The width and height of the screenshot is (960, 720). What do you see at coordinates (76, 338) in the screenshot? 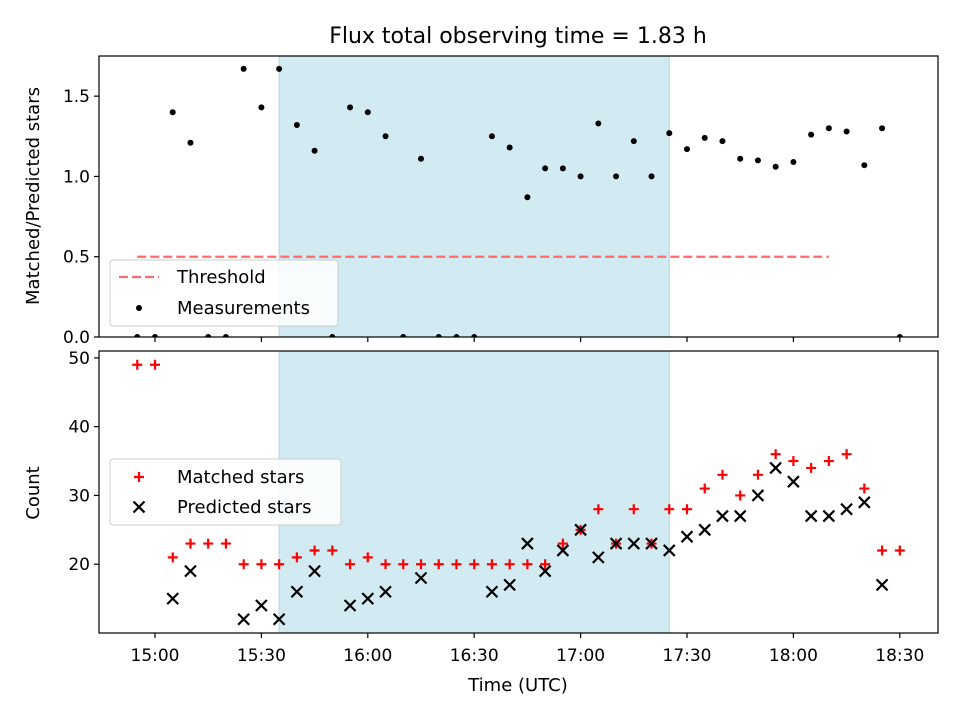
I see `y-tick-label: 0.0` at bounding box center [76, 338].